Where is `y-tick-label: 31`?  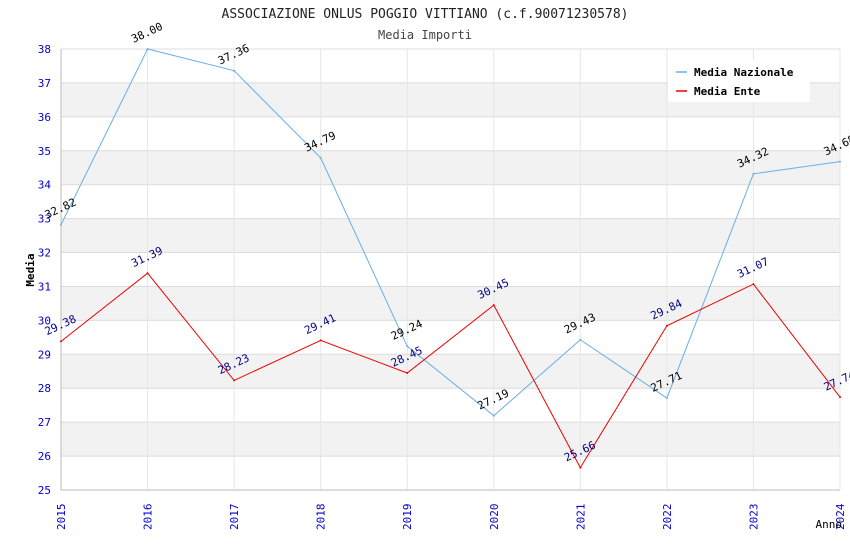
y-tick-label: 31 is located at coordinates (44, 286).